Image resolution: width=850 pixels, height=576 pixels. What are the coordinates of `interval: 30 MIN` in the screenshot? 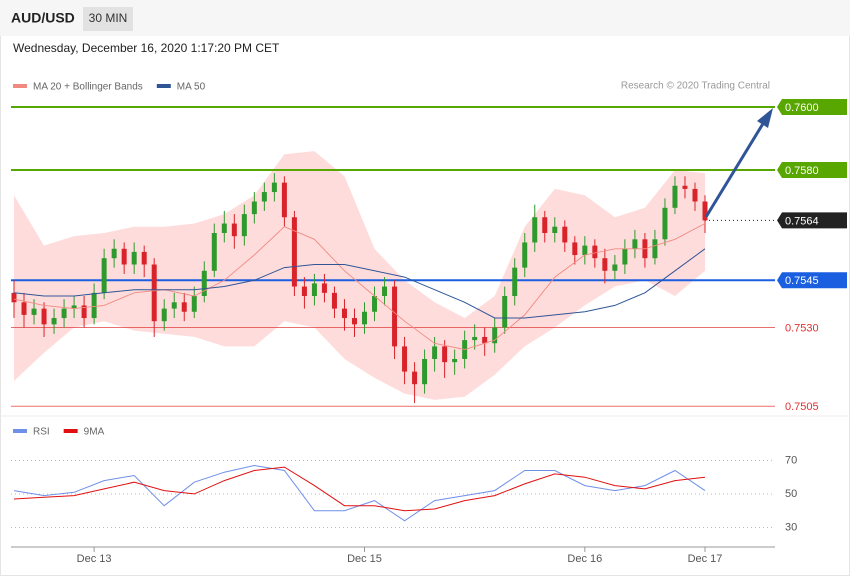 It's located at (108, 18).